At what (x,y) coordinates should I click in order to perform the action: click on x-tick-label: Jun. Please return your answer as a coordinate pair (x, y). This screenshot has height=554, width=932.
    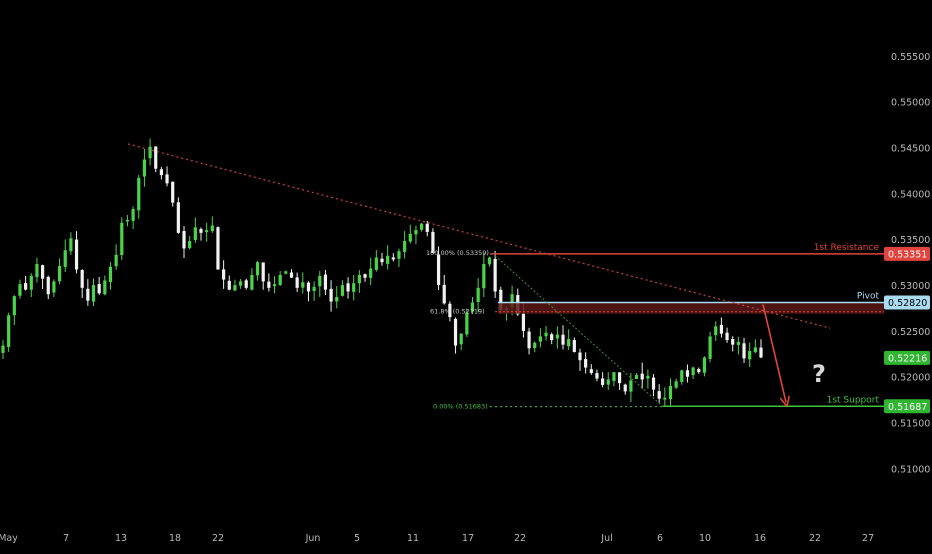
    Looking at the image, I should click on (313, 538).